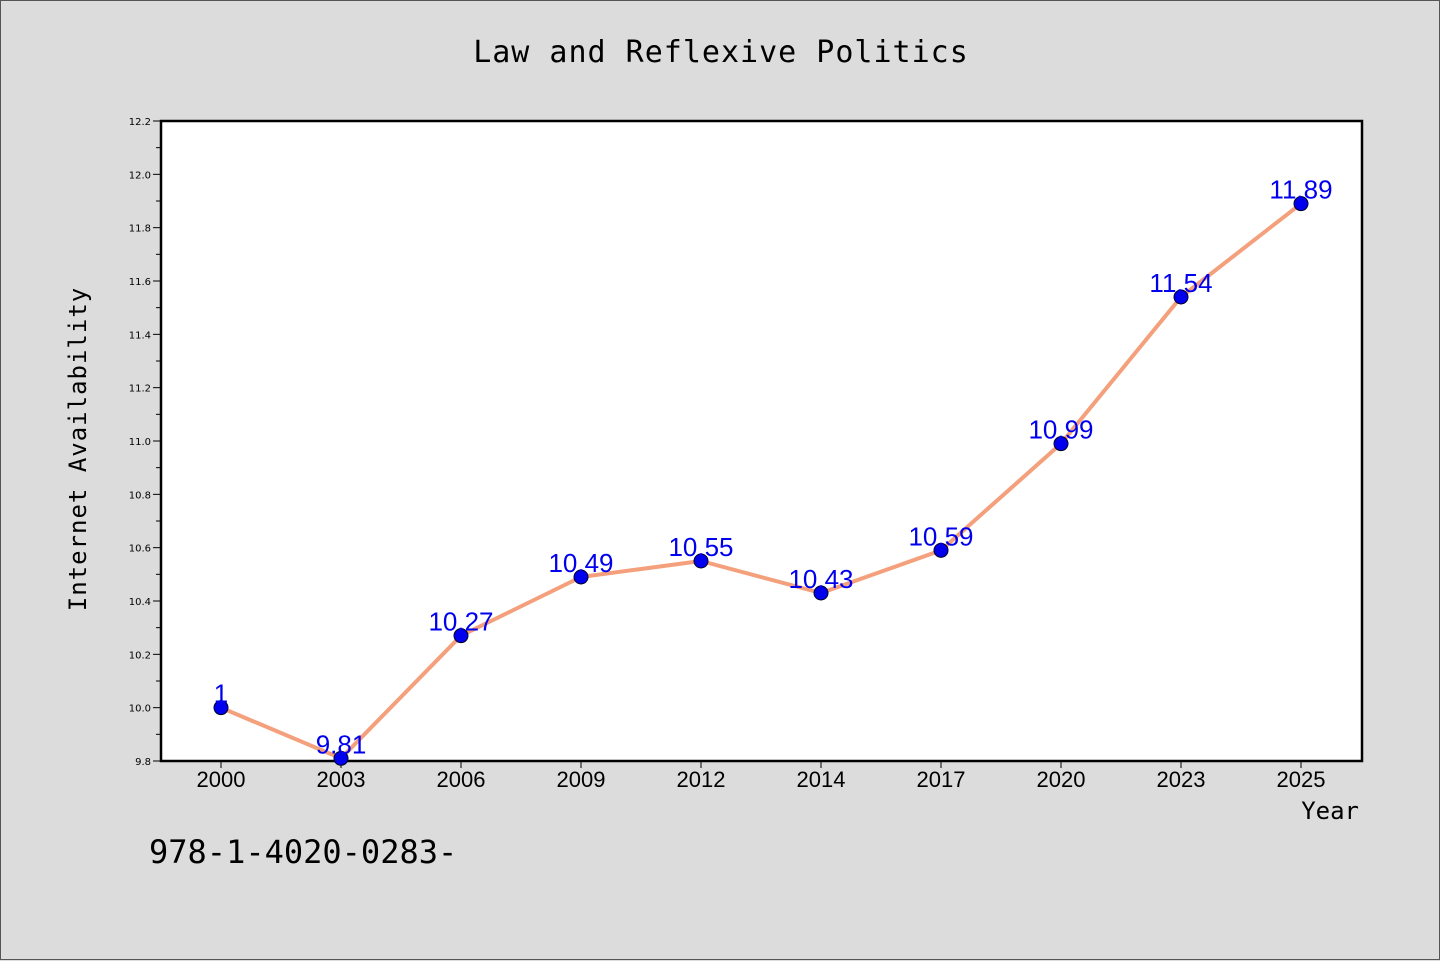  I want to click on data-label: 10.43, so click(820, 579).